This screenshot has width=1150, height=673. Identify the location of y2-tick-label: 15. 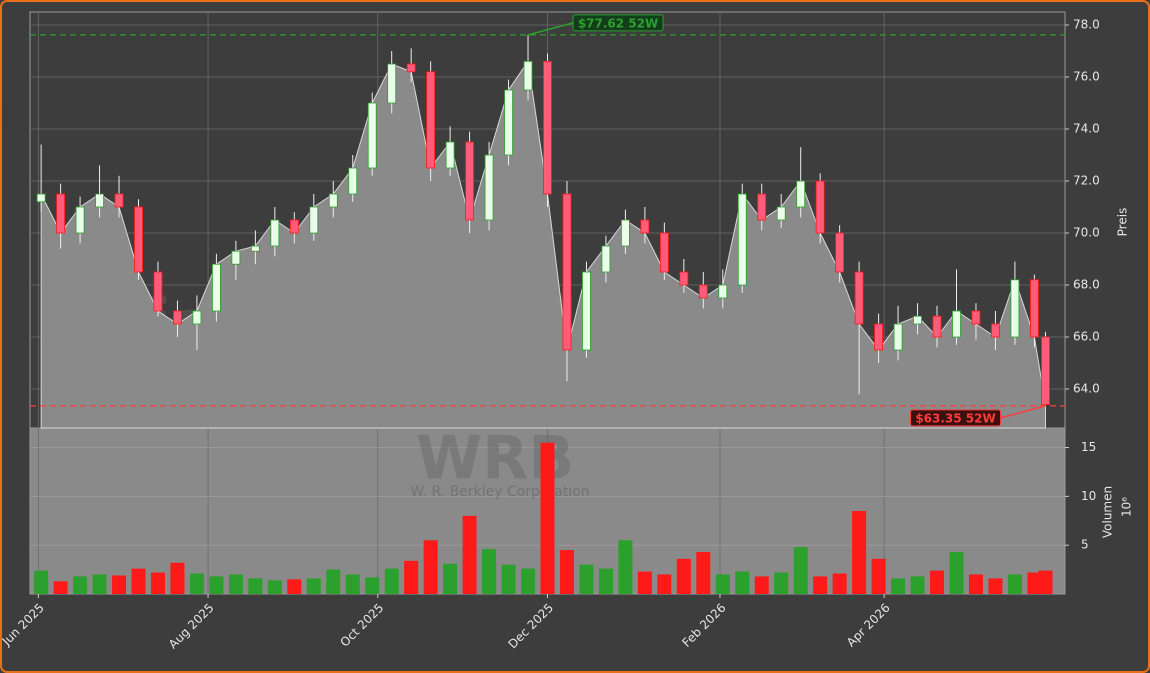
(1088, 447).